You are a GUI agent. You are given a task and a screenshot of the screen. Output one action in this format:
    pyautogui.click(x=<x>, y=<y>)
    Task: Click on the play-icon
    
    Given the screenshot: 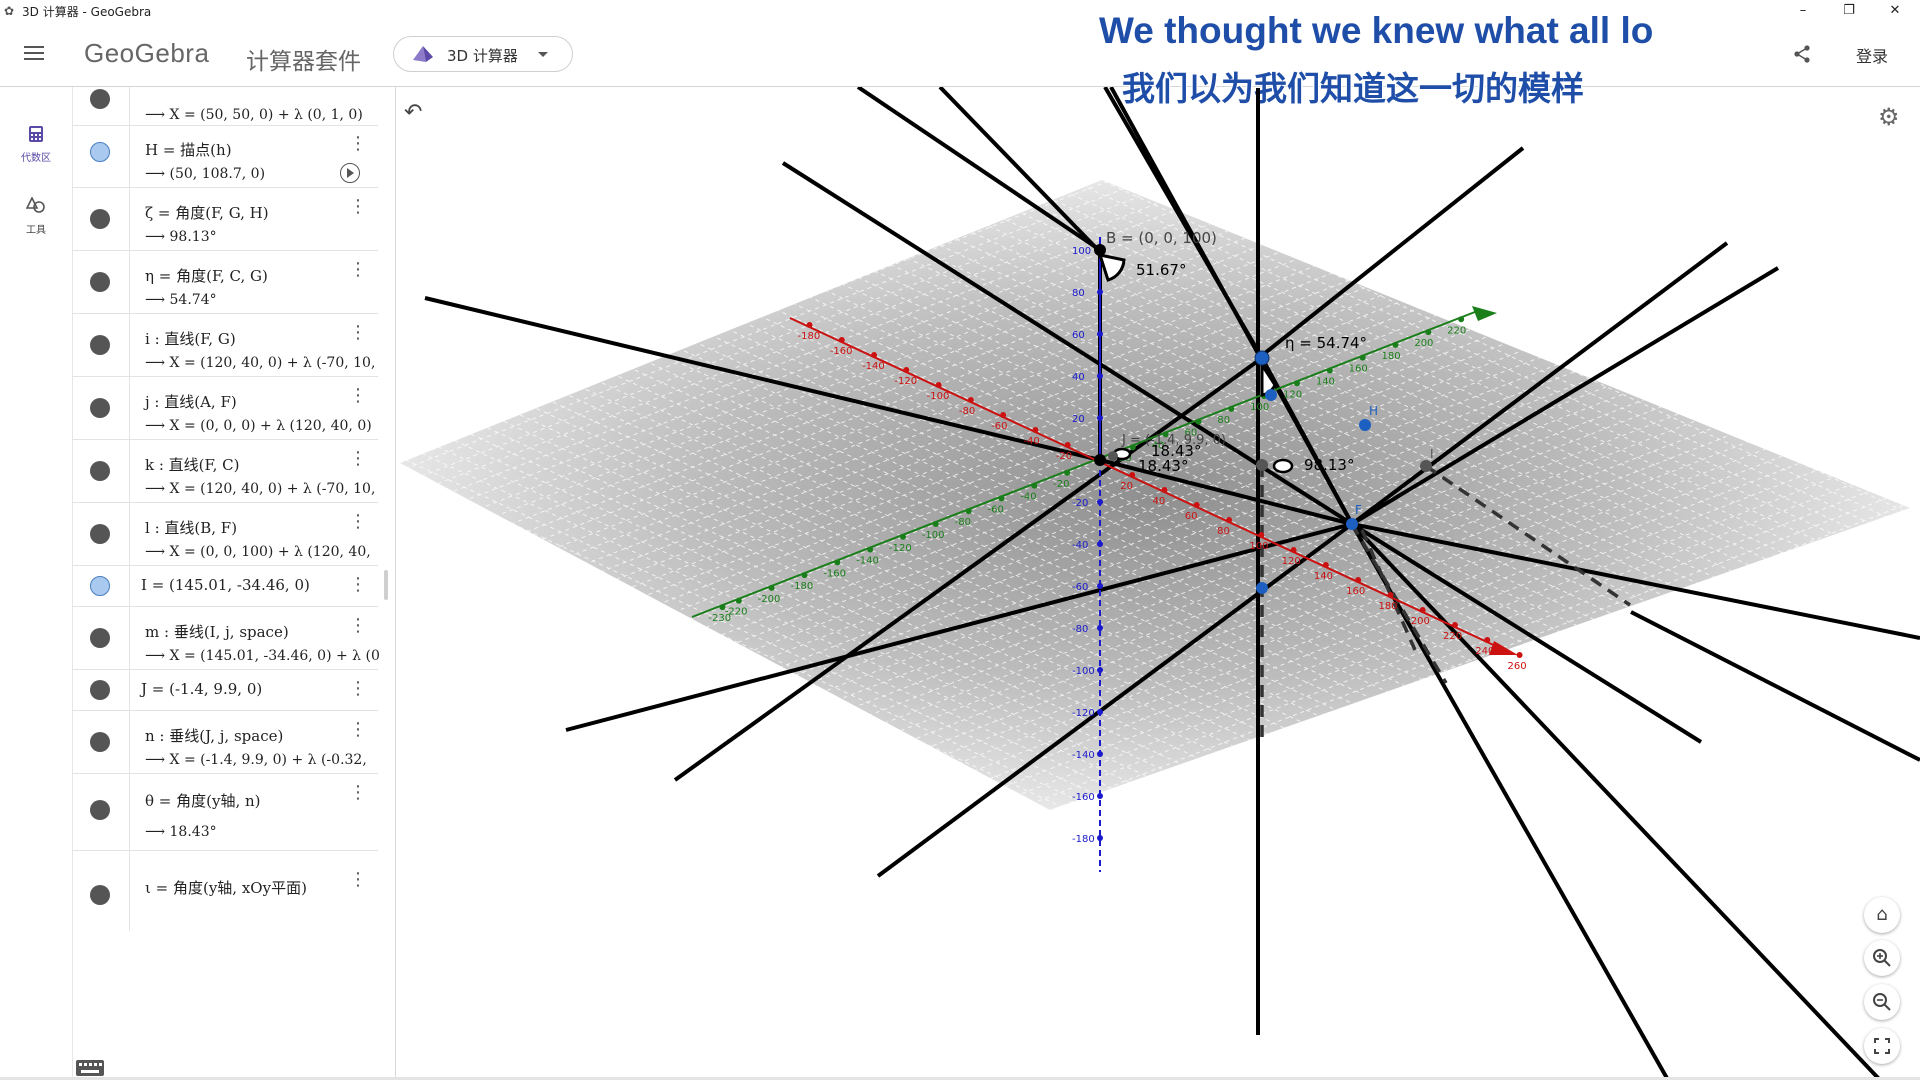 What is the action you would take?
    pyautogui.click(x=350, y=173)
    